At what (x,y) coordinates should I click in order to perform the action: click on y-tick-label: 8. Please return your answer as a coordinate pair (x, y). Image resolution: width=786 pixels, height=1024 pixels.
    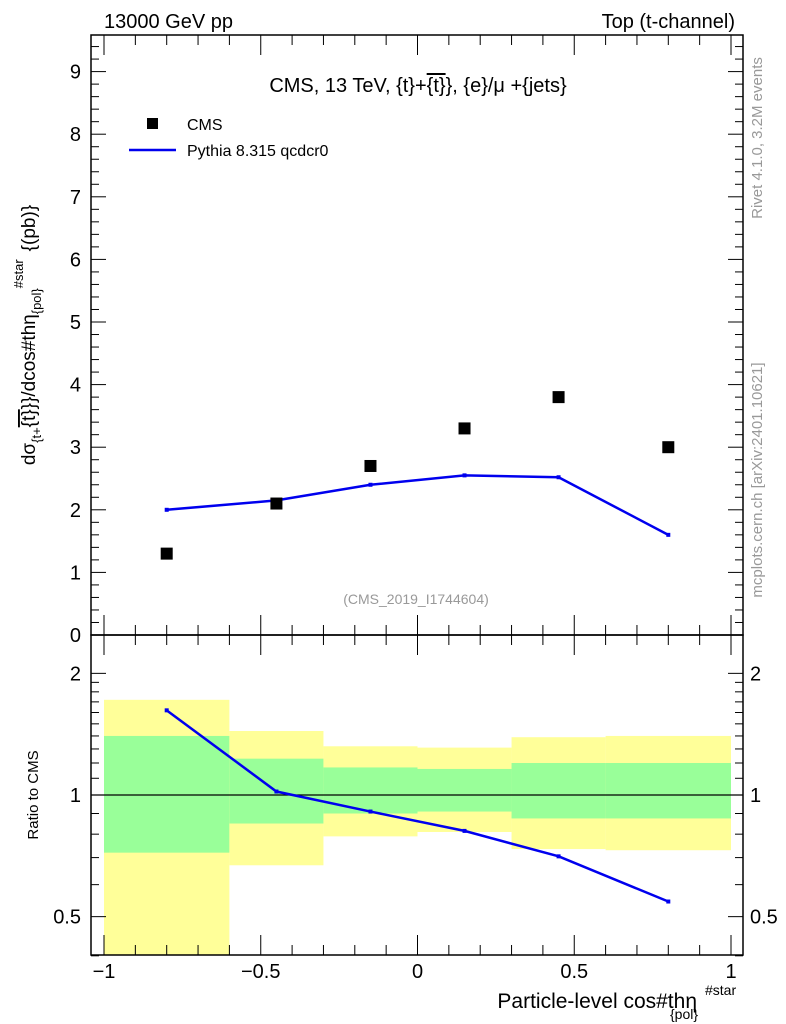
    Looking at the image, I should click on (75, 135).